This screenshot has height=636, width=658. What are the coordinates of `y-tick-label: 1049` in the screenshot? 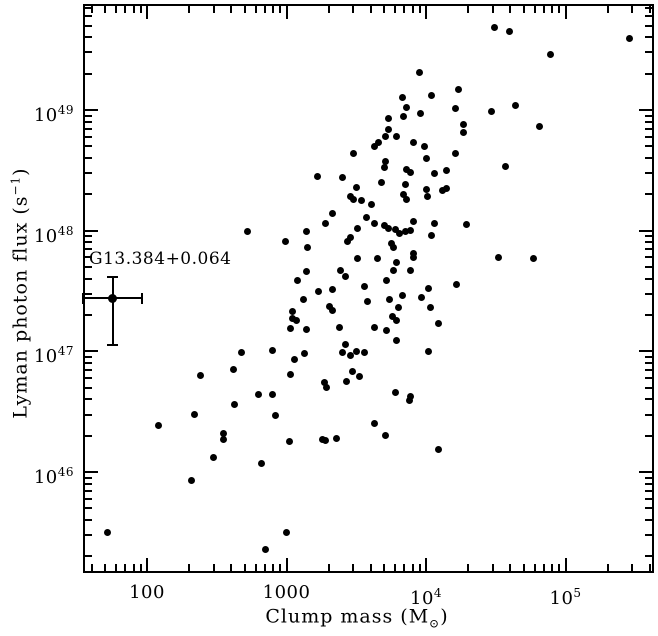 It's located at (53, 114).